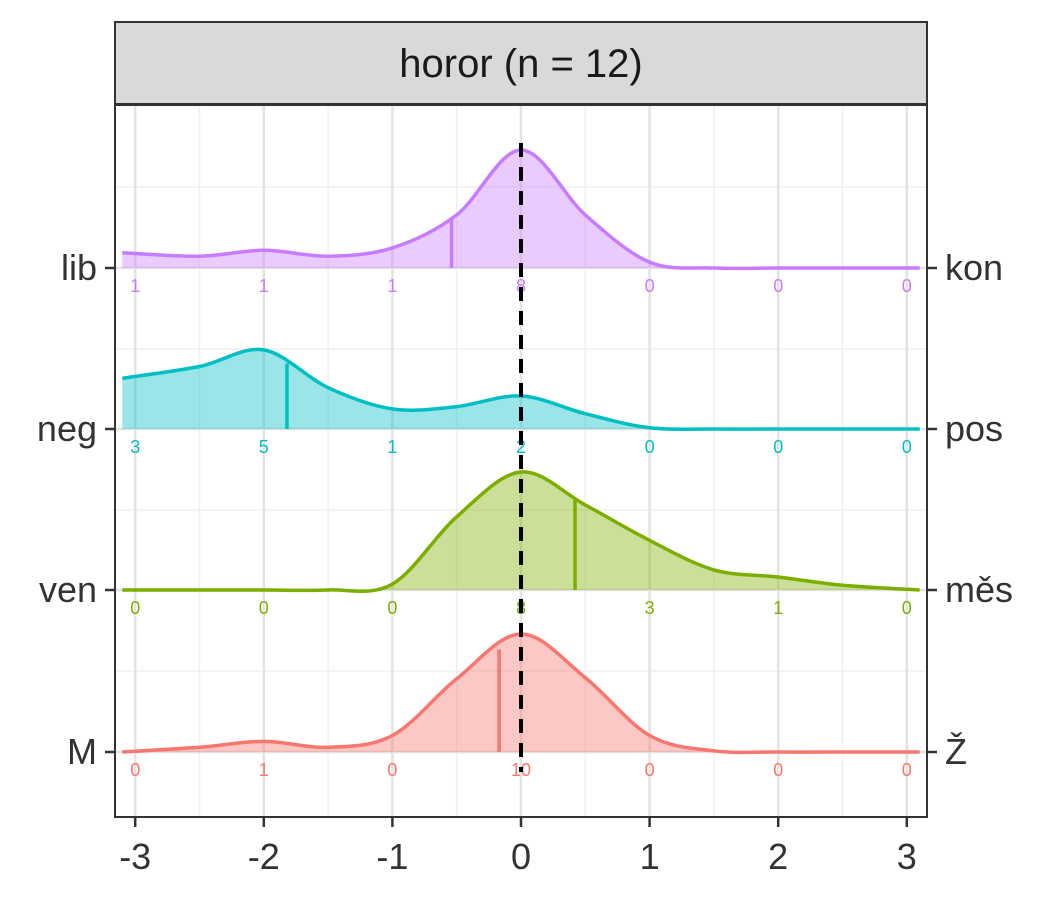 This screenshot has height=900, width=1050. I want to click on count-label: 5, so click(264, 447).